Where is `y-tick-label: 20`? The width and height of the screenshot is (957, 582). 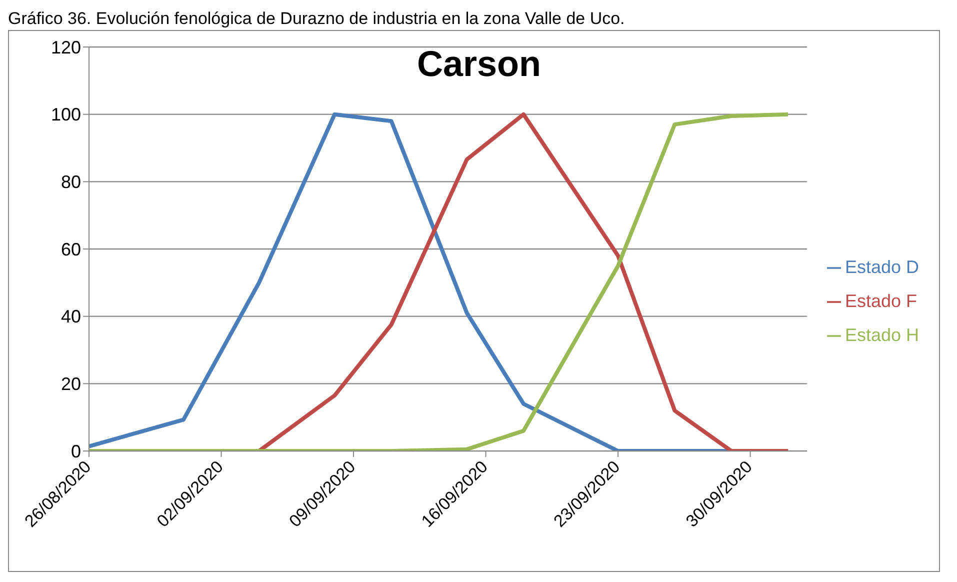
y-tick-label: 20 is located at coordinates (70, 384).